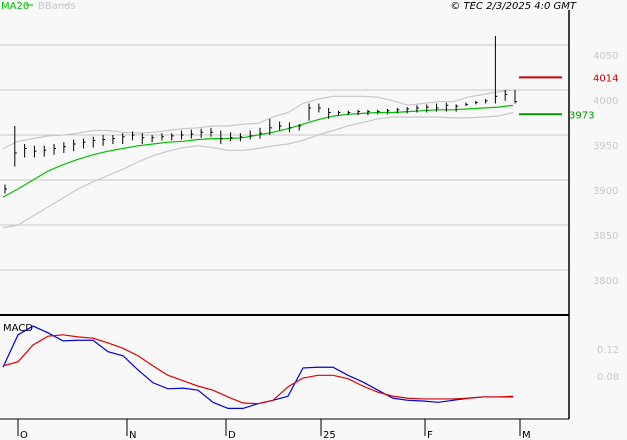 Image resolution: width=627 pixels, height=440 pixels. I want to click on price-tick-label: 4050, so click(605, 56).